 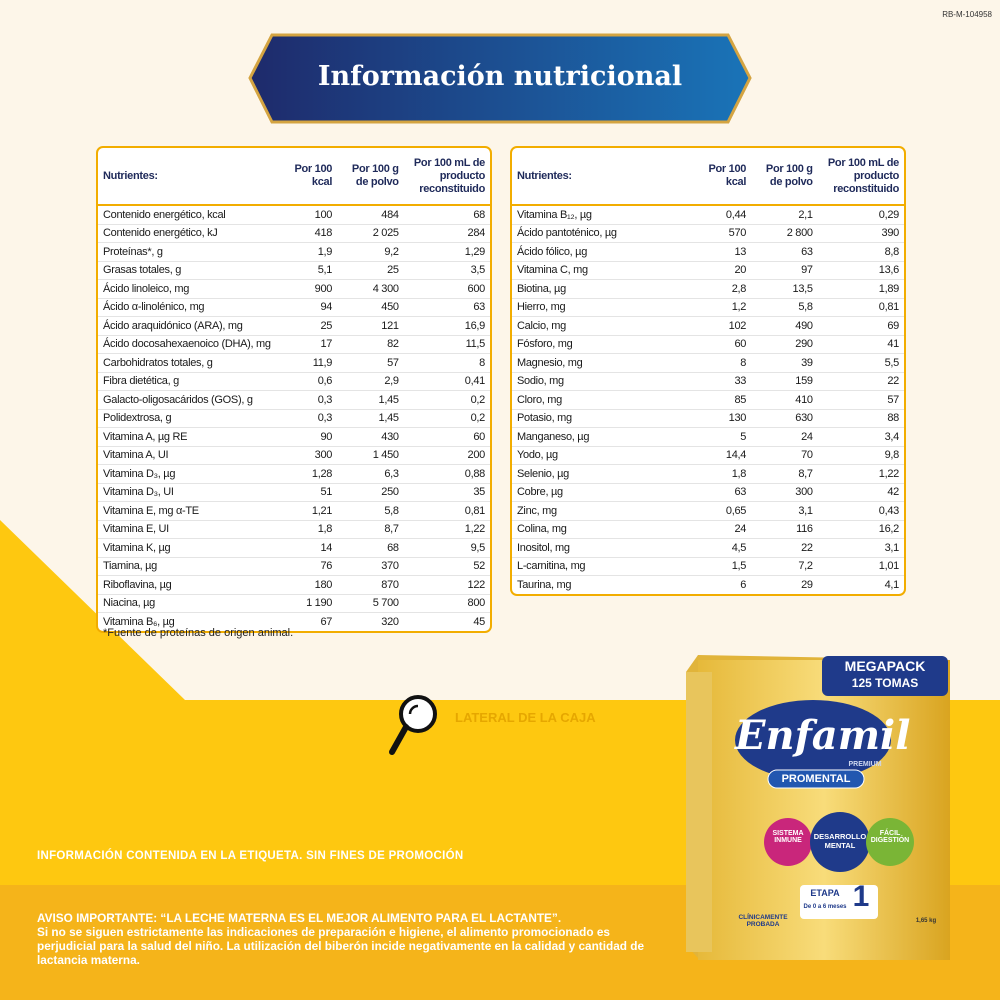 I want to click on table-row: Vitamina K, µg 14 68 9,5, so click(x=294, y=548).